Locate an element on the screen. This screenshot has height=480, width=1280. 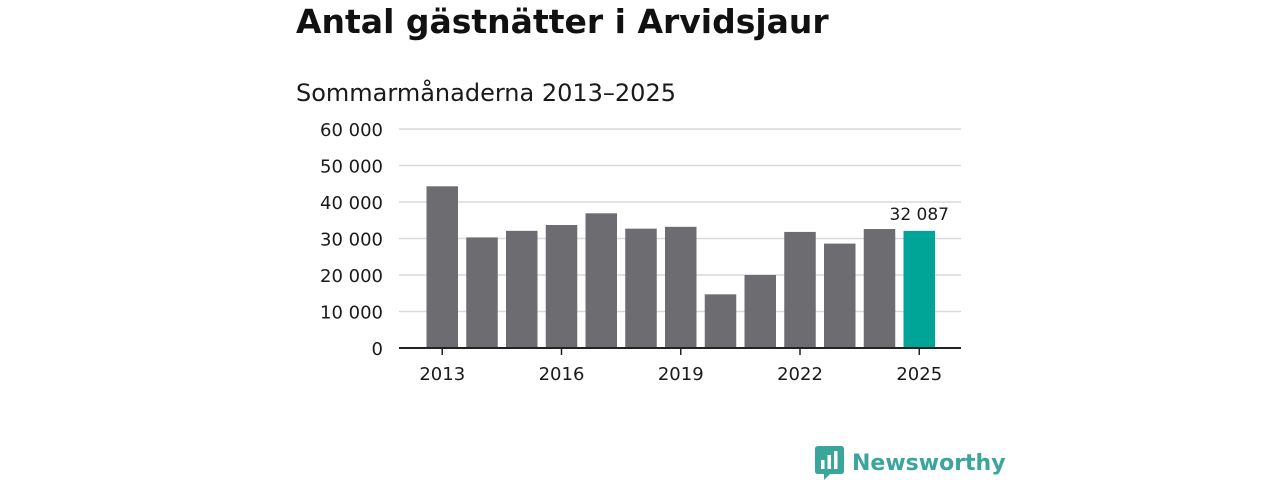
y-tick-label: 30 000 is located at coordinates (351, 240).